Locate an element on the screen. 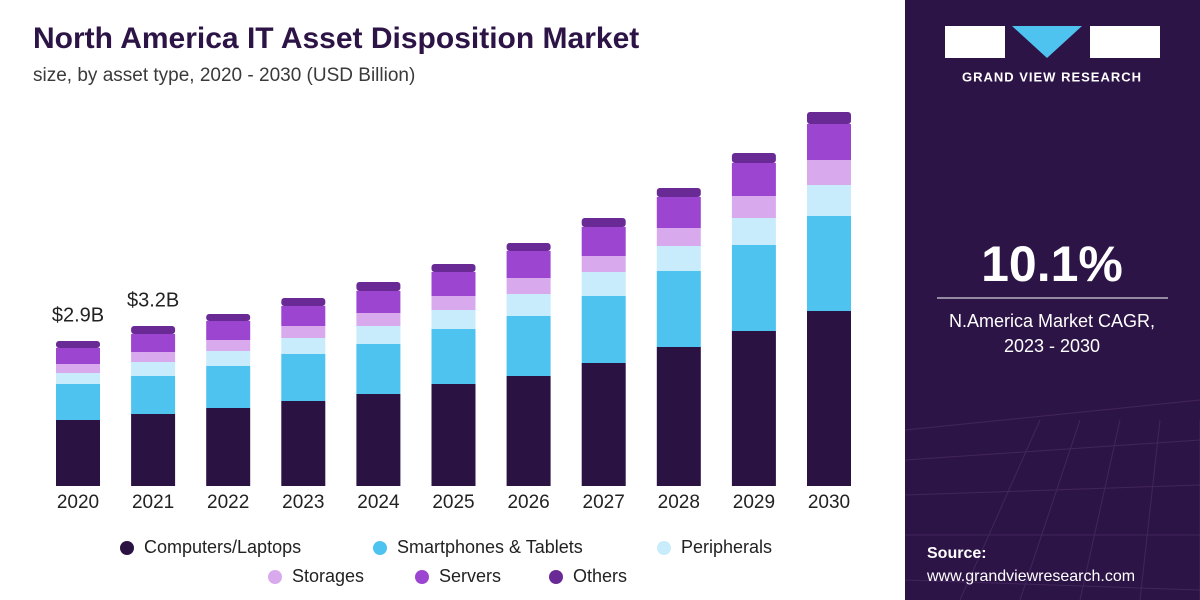 The image size is (1200, 600). x-tick-label: 2030 is located at coordinates (829, 502).